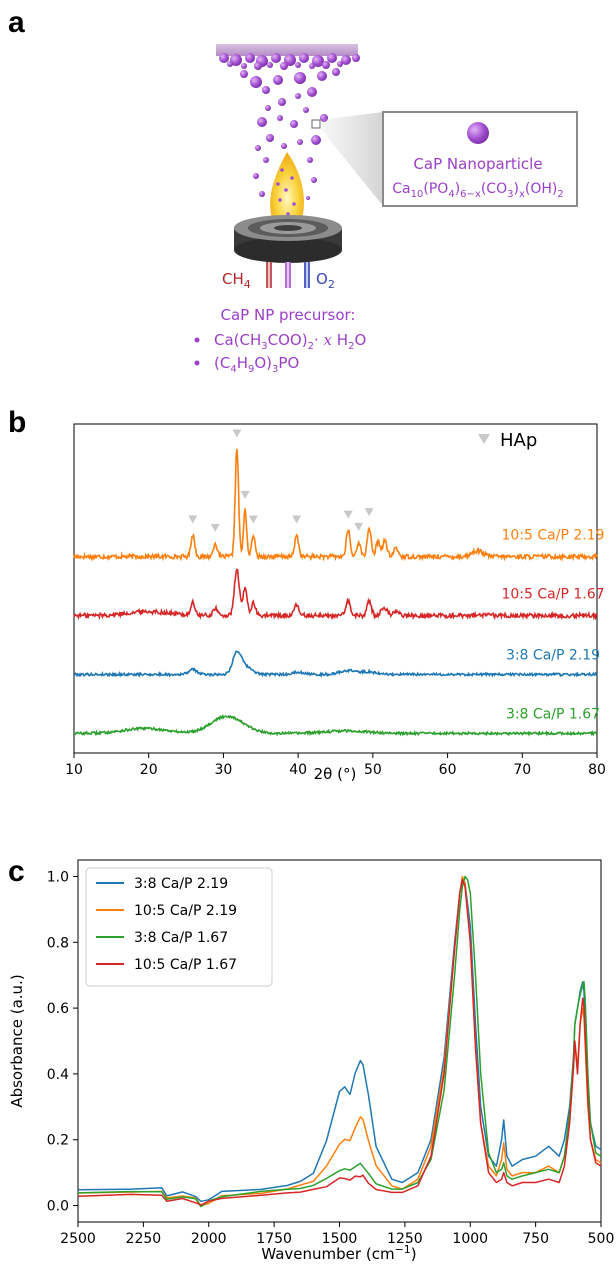  Describe the element at coordinates (209, 1239) in the screenshot. I see `ftir-x-tick-label: 2000` at that location.